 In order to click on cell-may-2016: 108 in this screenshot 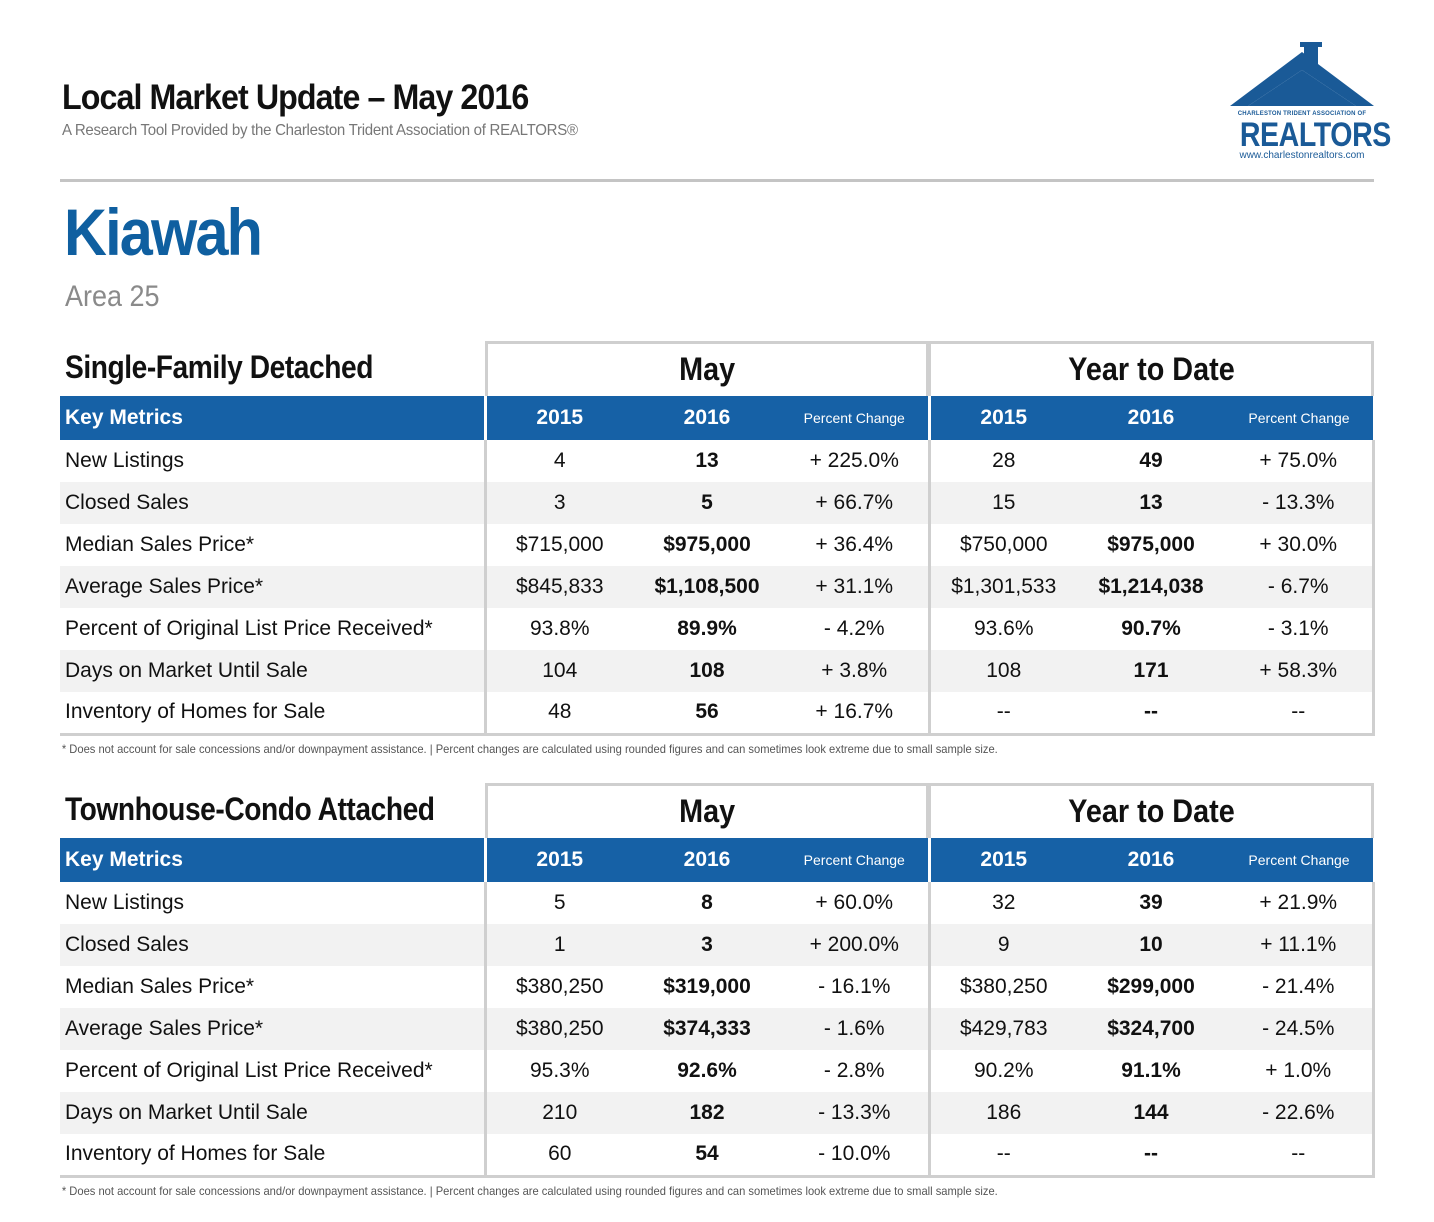, I will do `click(707, 670)`.